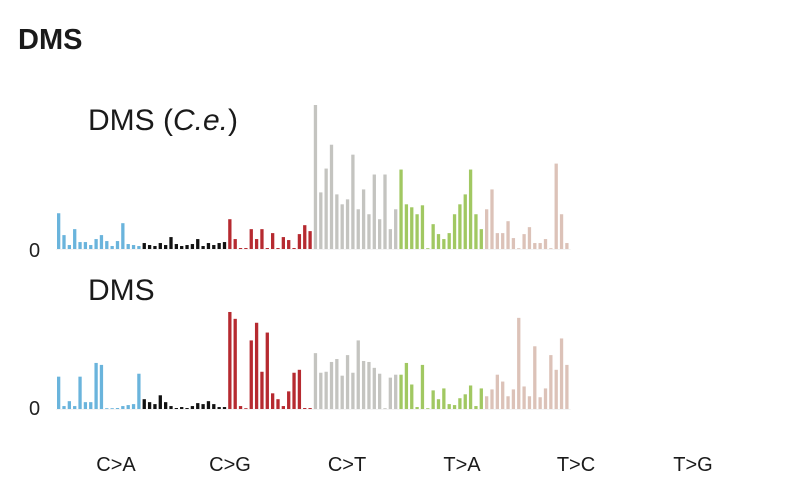  What do you see at coordinates (50, 40) in the screenshot?
I see `figure-heading: DMS` at bounding box center [50, 40].